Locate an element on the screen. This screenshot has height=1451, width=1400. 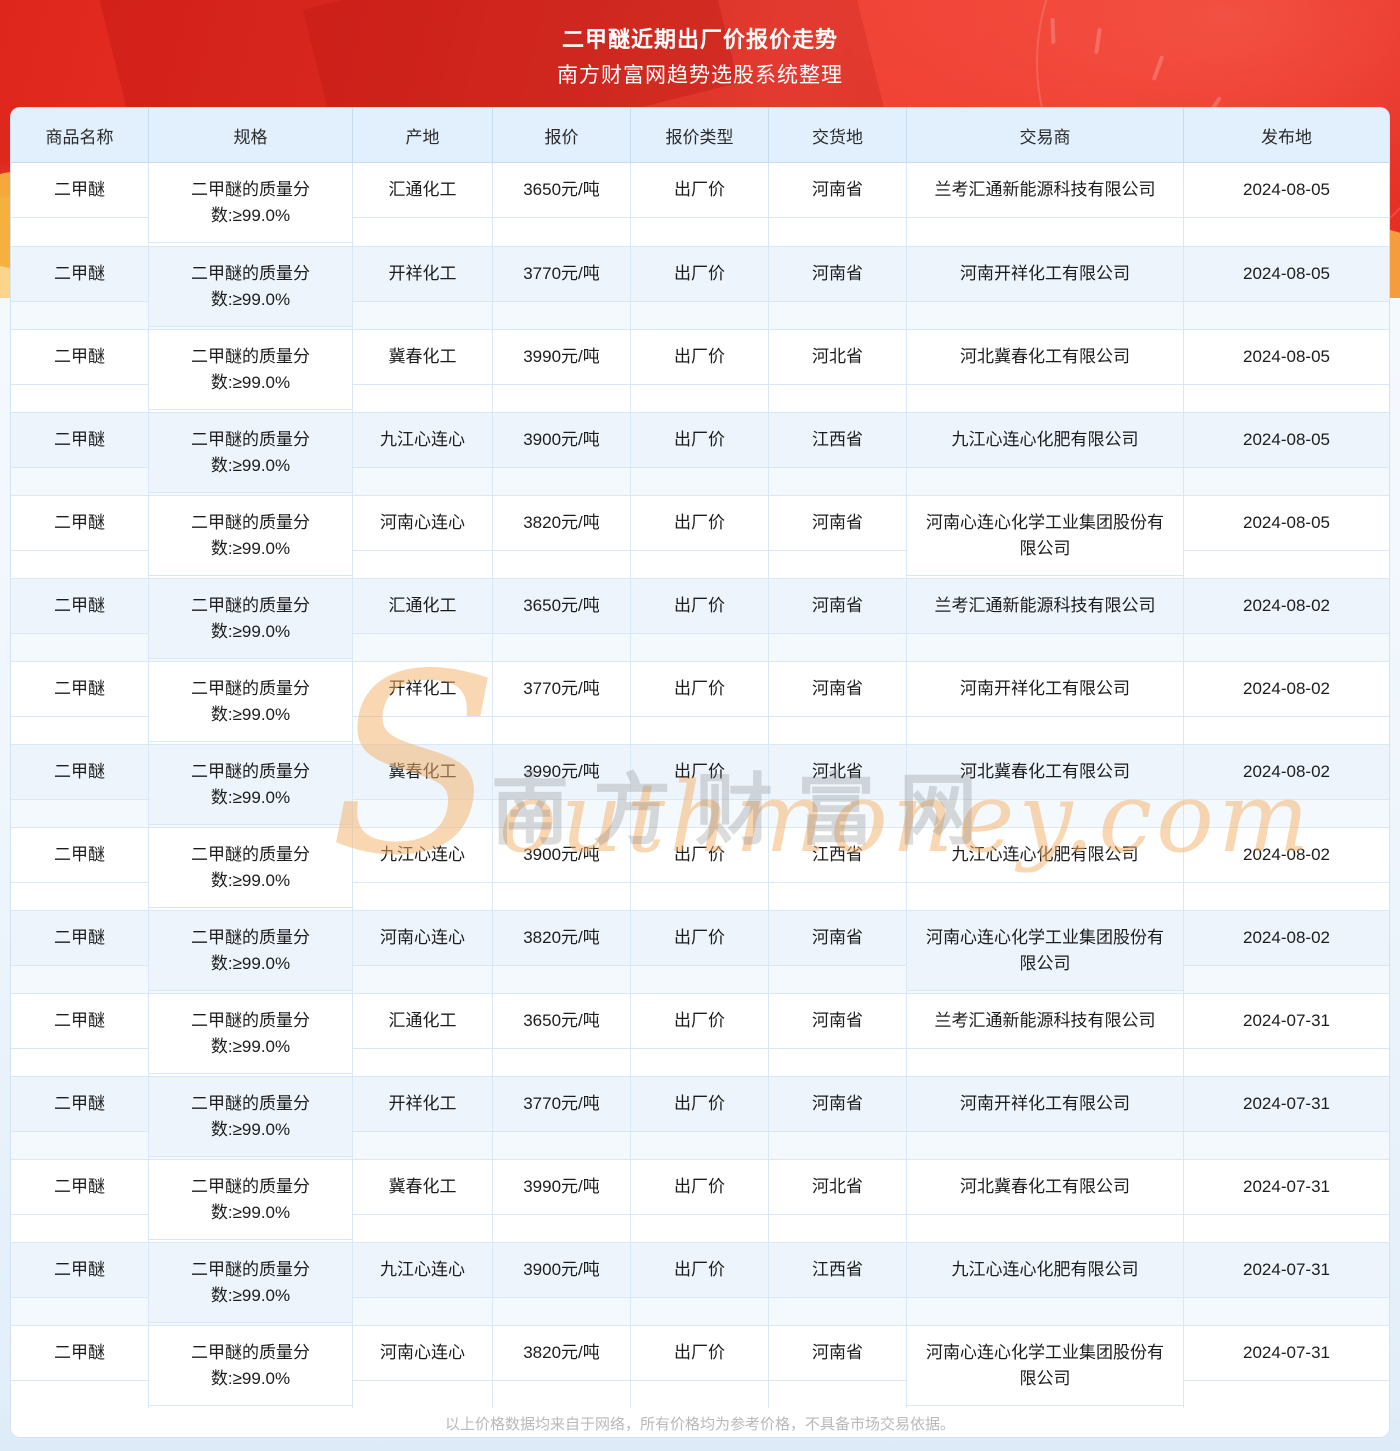
cell-price: 3770元/吨 is located at coordinates (562, 1118).